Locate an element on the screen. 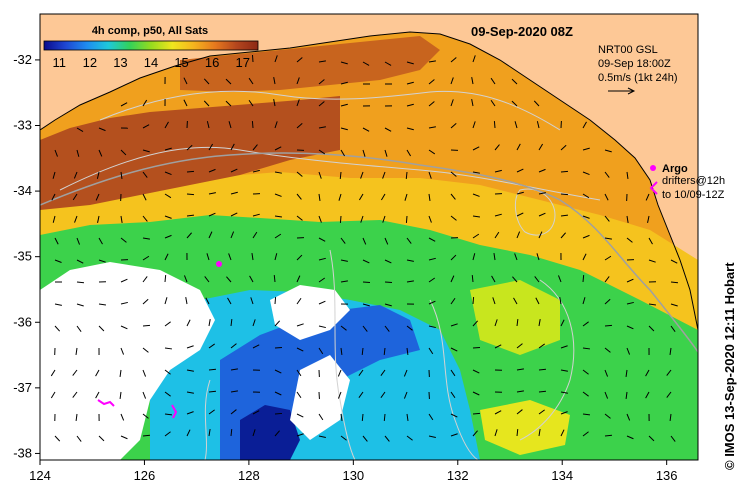  y-tick-label: -34 is located at coordinates (22, 190).